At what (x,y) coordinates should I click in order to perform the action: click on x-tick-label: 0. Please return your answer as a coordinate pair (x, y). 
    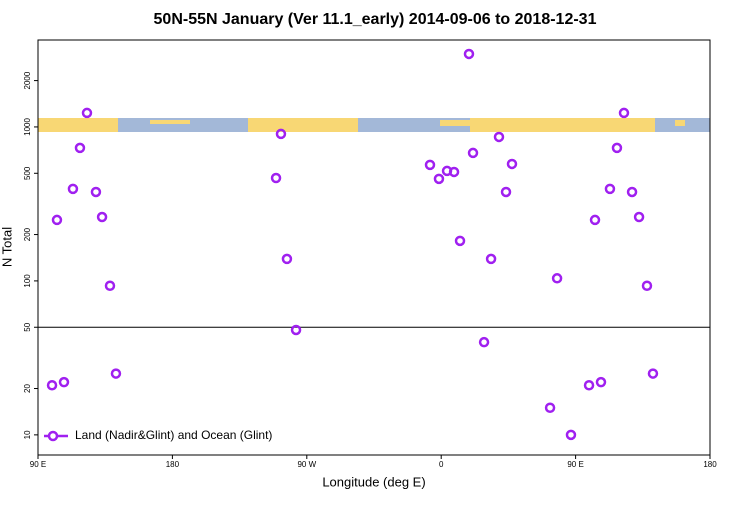
    Looking at the image, I should click on (441, 464).